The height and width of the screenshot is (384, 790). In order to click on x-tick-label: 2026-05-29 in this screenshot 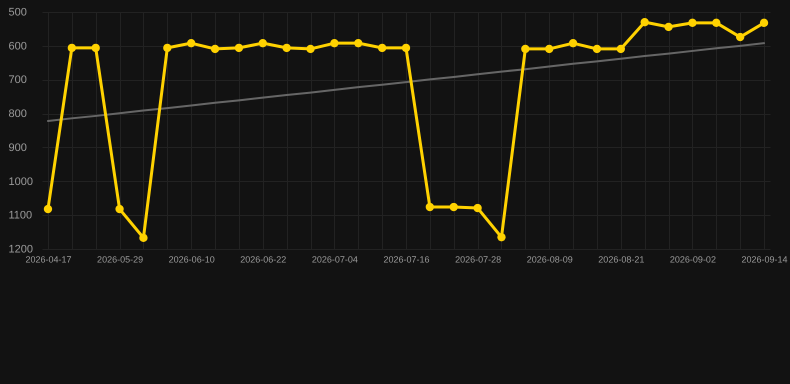, I will do `click(120, 259)`.